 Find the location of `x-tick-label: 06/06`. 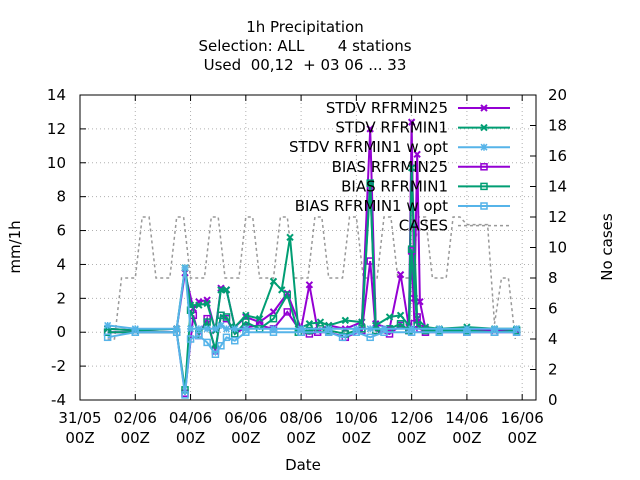

x-tick-label: 06/06 is located at coordinates (245, 418).